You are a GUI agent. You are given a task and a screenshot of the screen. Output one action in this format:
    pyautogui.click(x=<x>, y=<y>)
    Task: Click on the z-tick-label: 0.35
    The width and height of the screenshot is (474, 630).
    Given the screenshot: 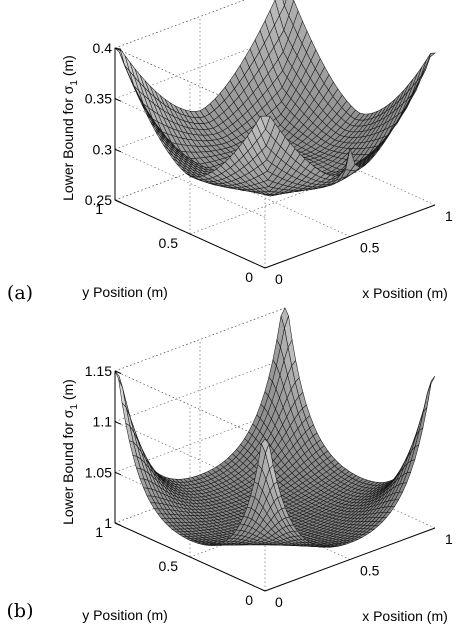 What is the action you would take?
    pyautogui.click(x=98, y=99)
    